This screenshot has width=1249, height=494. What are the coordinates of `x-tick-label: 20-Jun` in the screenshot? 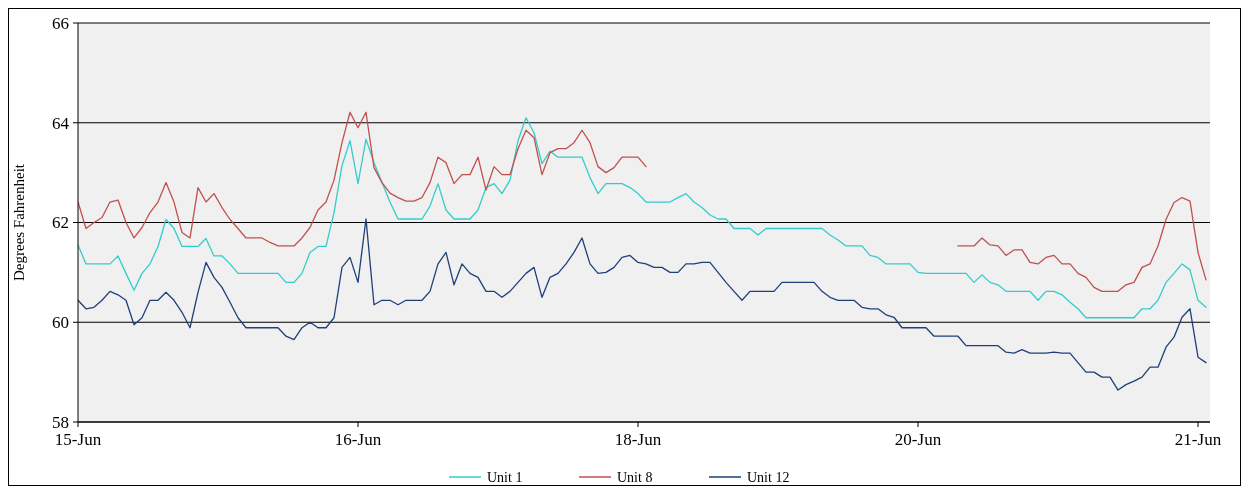 It's located at (918, 439).